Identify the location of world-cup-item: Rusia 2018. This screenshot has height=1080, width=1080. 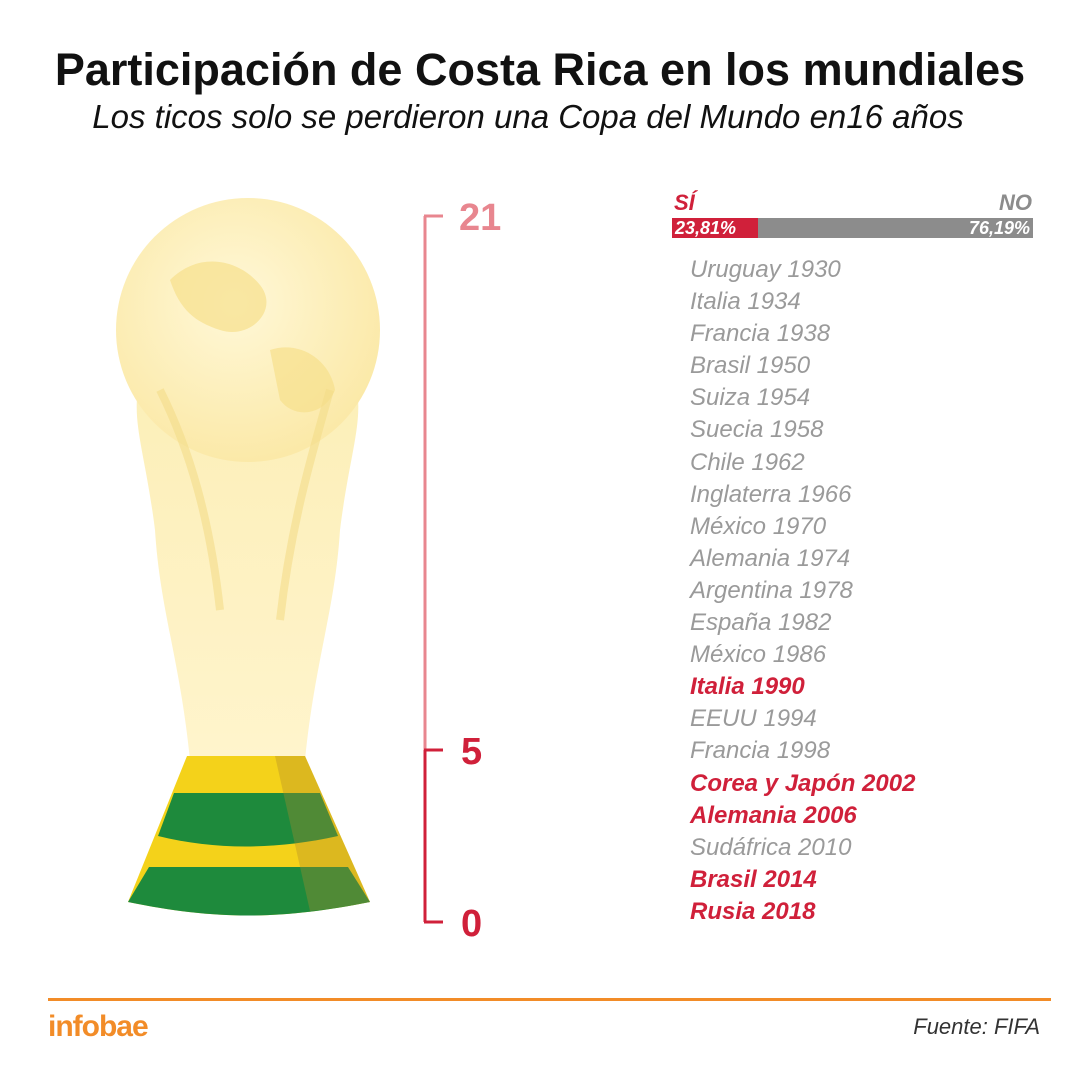
(753, 911).